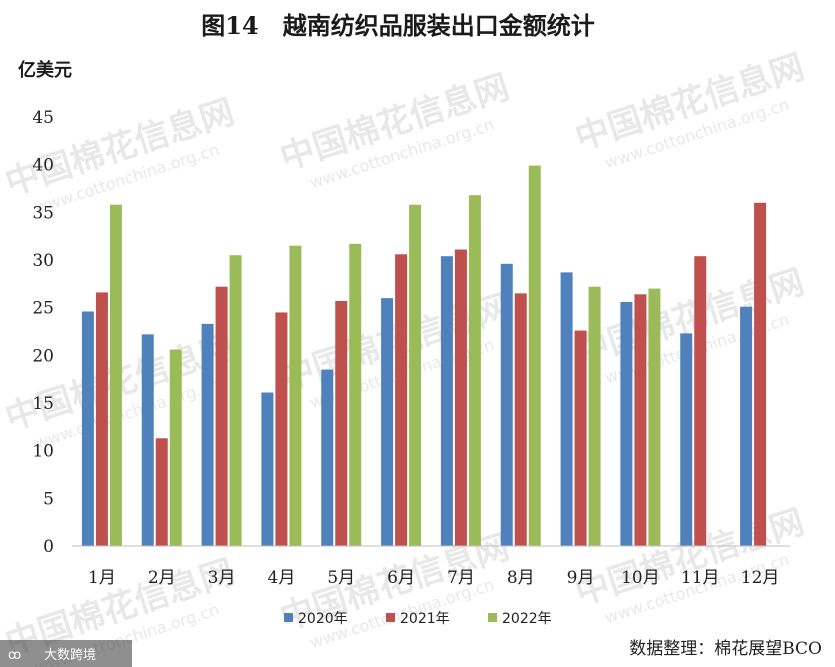 Image resolution: width=835 pixels, height=667 pixels. What do you see at coordinates (102, 578) in the screenshot?
I see `x-tick-label: 1月` at bounding box center [102, 578].